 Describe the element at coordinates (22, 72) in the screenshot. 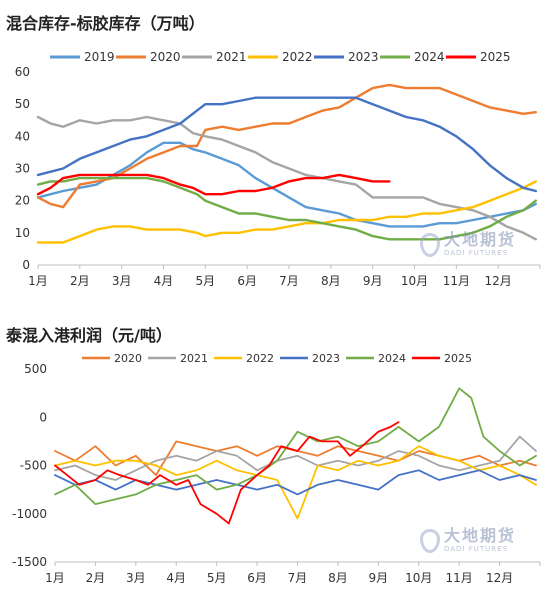

I see `y-tick-label: 60` at that location.